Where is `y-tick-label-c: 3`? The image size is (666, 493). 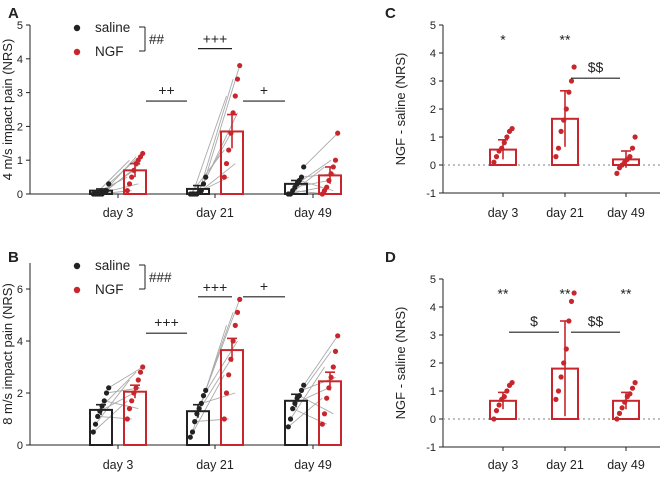 y-tick-label-c: 3 is located at coordinates (433, 82).